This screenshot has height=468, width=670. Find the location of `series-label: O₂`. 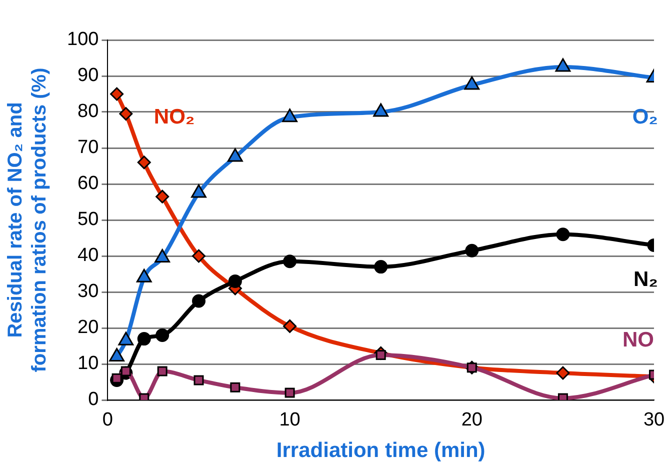

series-label: O₂ is located at coordinates (645, 117).